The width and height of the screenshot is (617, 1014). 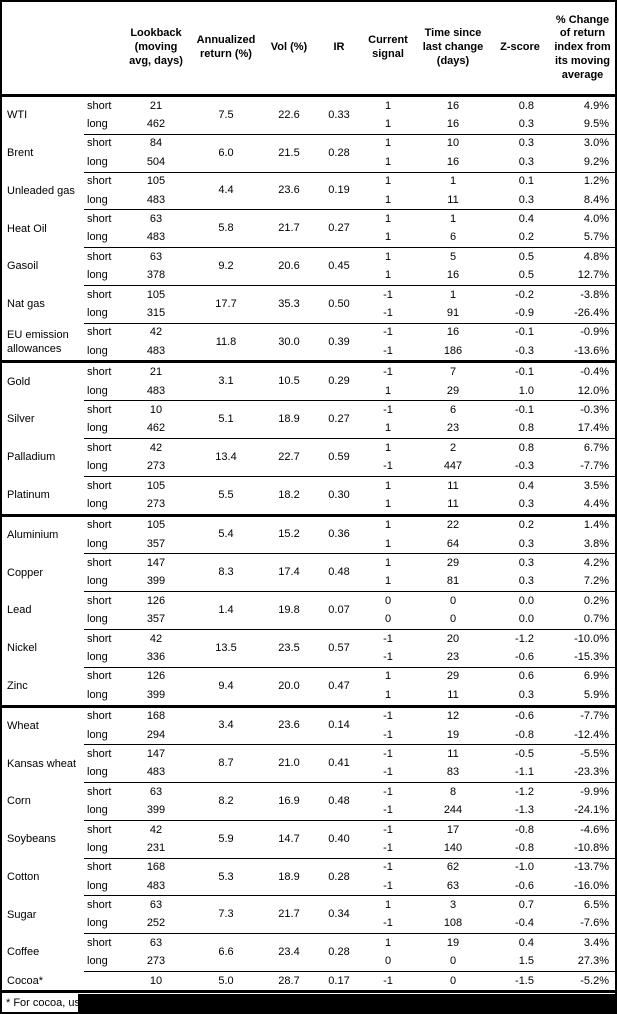 What do you see at coordinates (526, 543) in the screenshot?
I see `z-score-value: 0.3` at bounding box center [526, 543].